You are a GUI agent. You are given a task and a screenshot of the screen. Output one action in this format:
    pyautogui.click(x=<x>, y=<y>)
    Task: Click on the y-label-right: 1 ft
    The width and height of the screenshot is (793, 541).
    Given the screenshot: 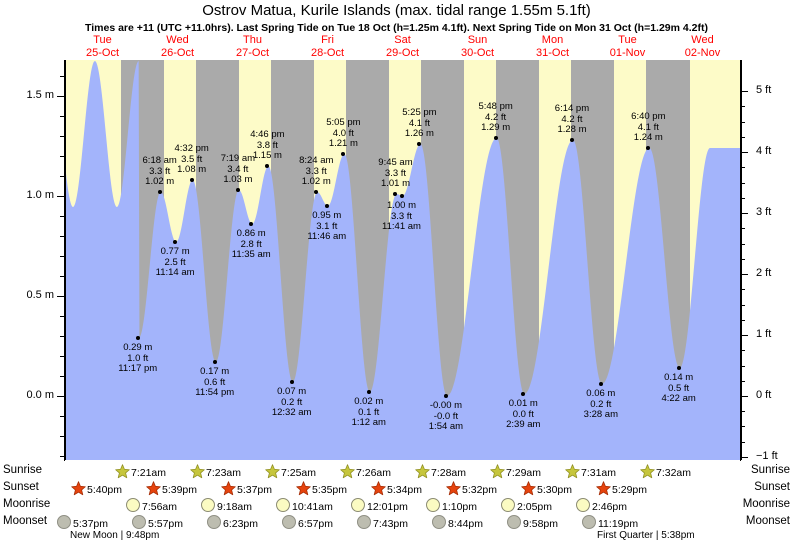 What is the action you would take?
    pyautogui.click(x=764, y=334)
    